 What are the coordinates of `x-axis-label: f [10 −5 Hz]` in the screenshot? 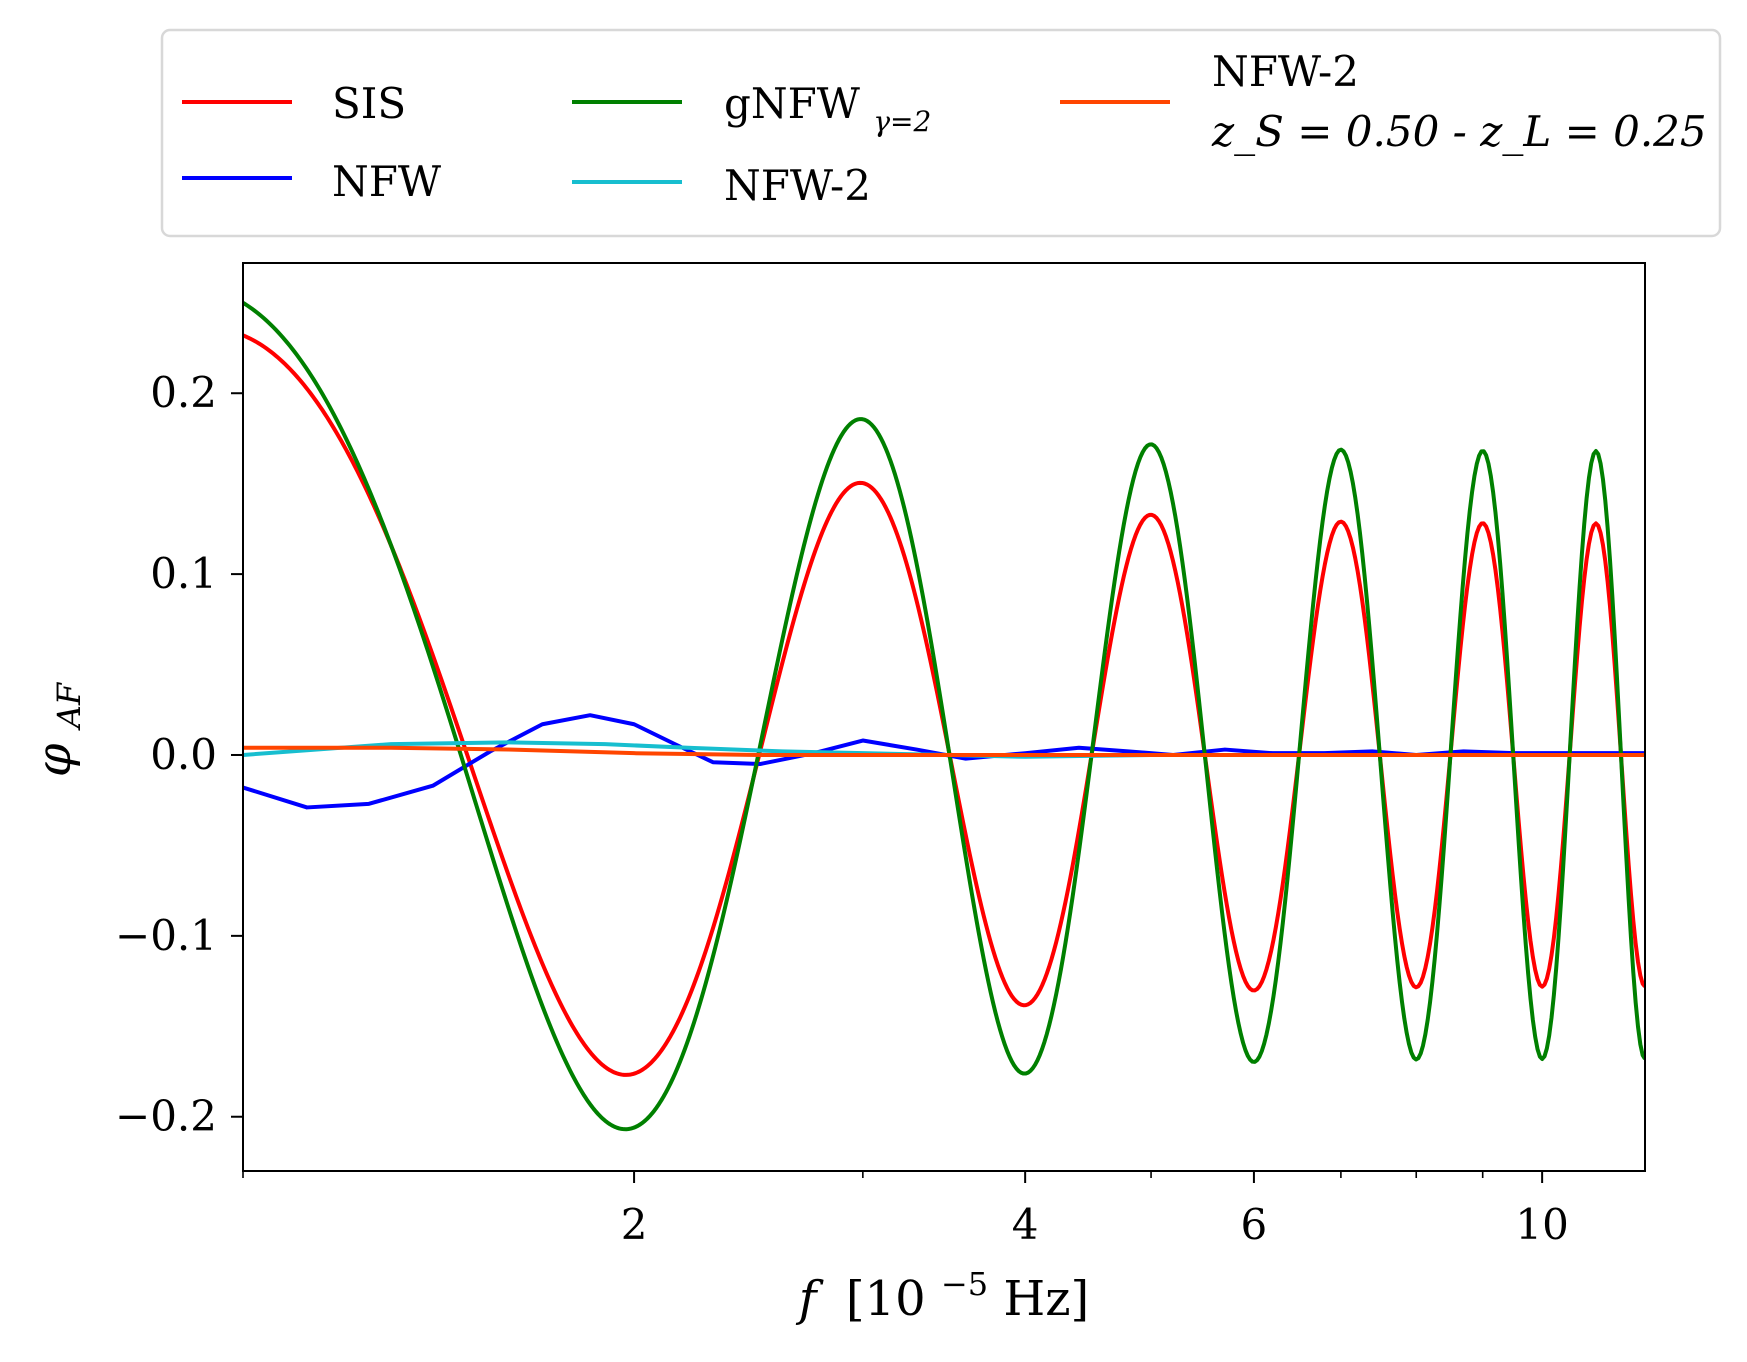 It's located at (942, 1289).